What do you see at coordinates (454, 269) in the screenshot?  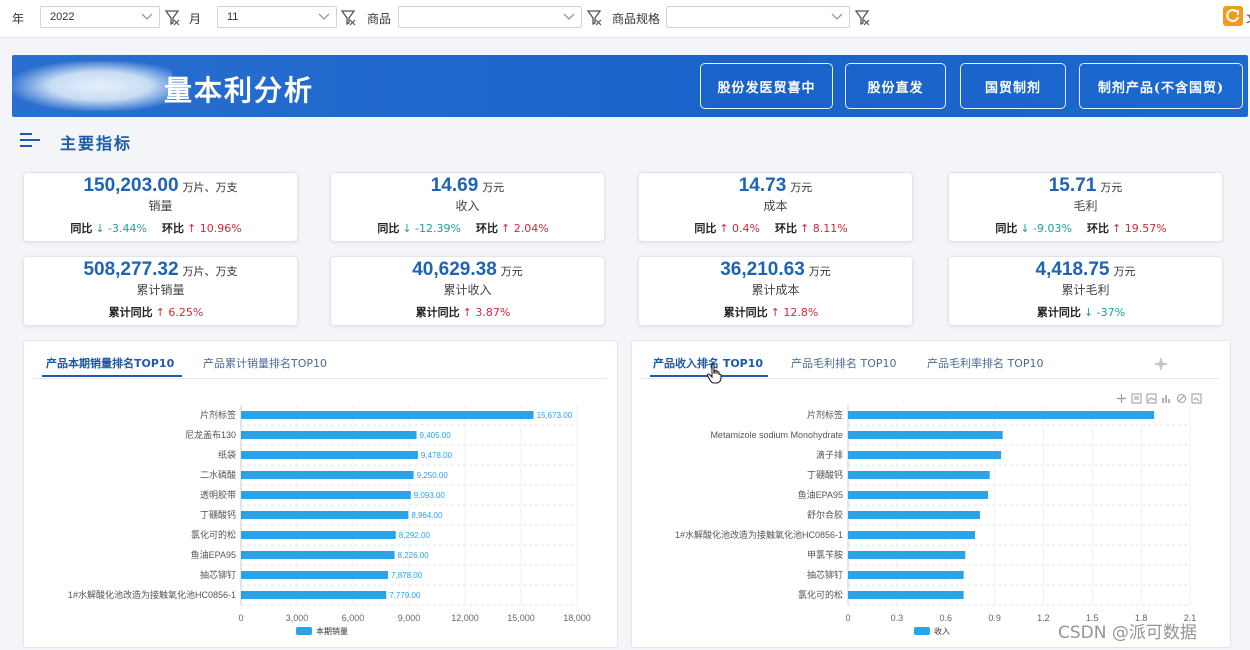 I see `kpi-value: 40,629.38` at bounding box center [454, 269].